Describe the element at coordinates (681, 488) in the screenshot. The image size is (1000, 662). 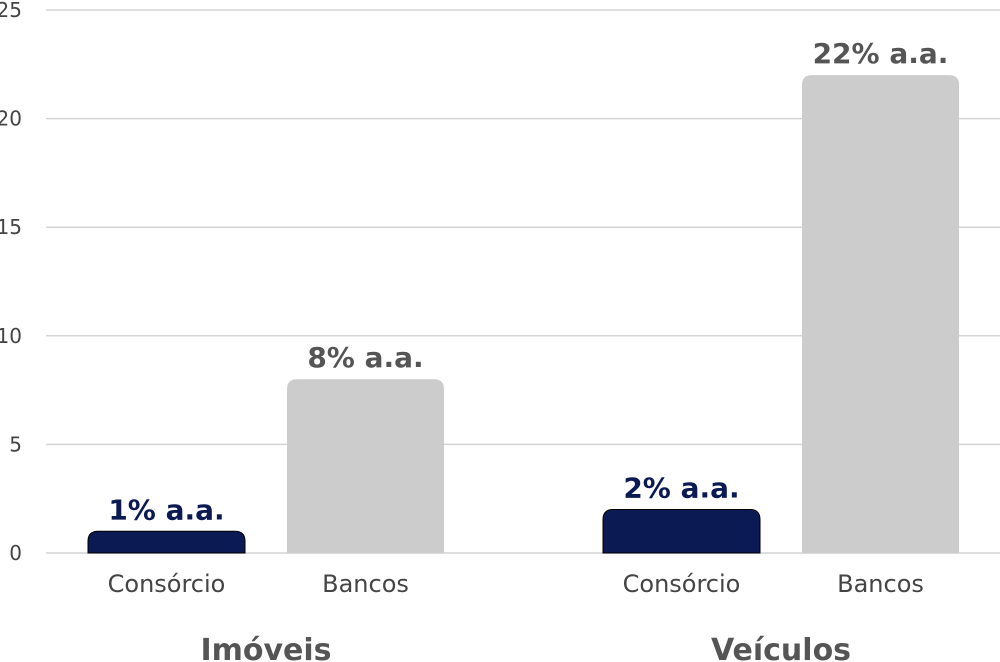
I see `data-label: 2% a.a.` at that location.